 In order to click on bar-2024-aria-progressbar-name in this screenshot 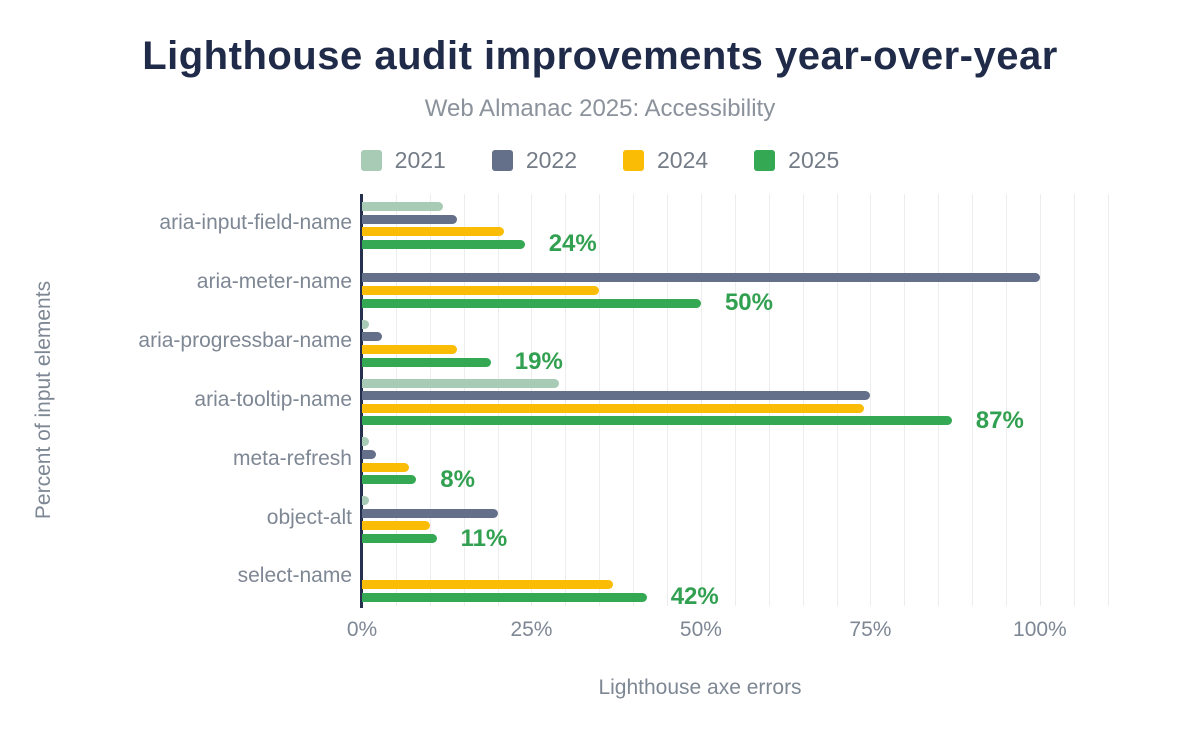, I will do `click(409, 349)`.